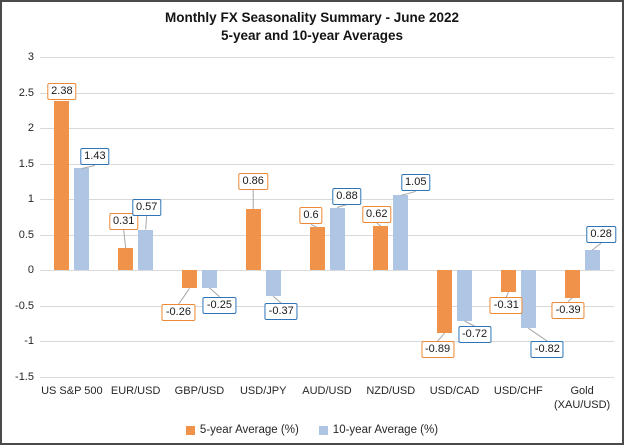 This screenshot has width=624, height=445. Describe the element at coordinates (312, 35) in the screenshot. I see `chart-title-line2: 5-year and 10-year Averages` at that location.